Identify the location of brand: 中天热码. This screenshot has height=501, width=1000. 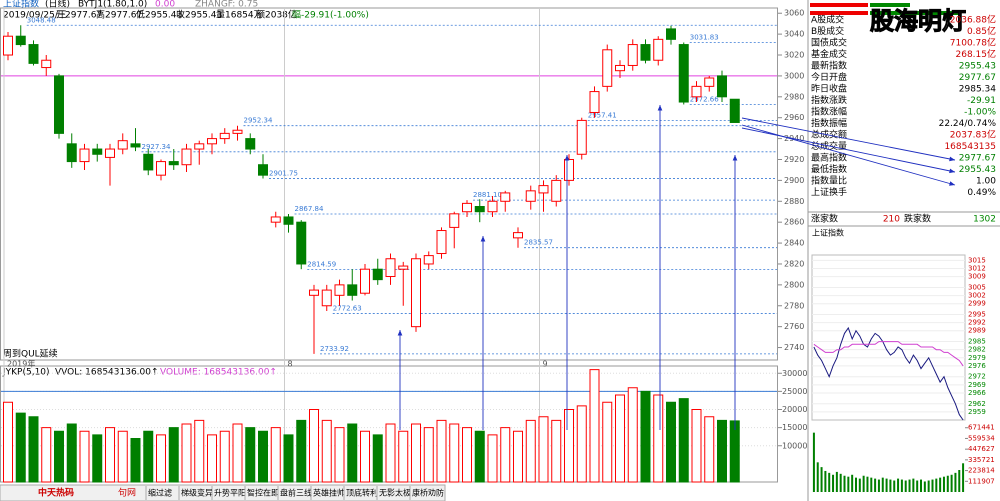
(56, 493).